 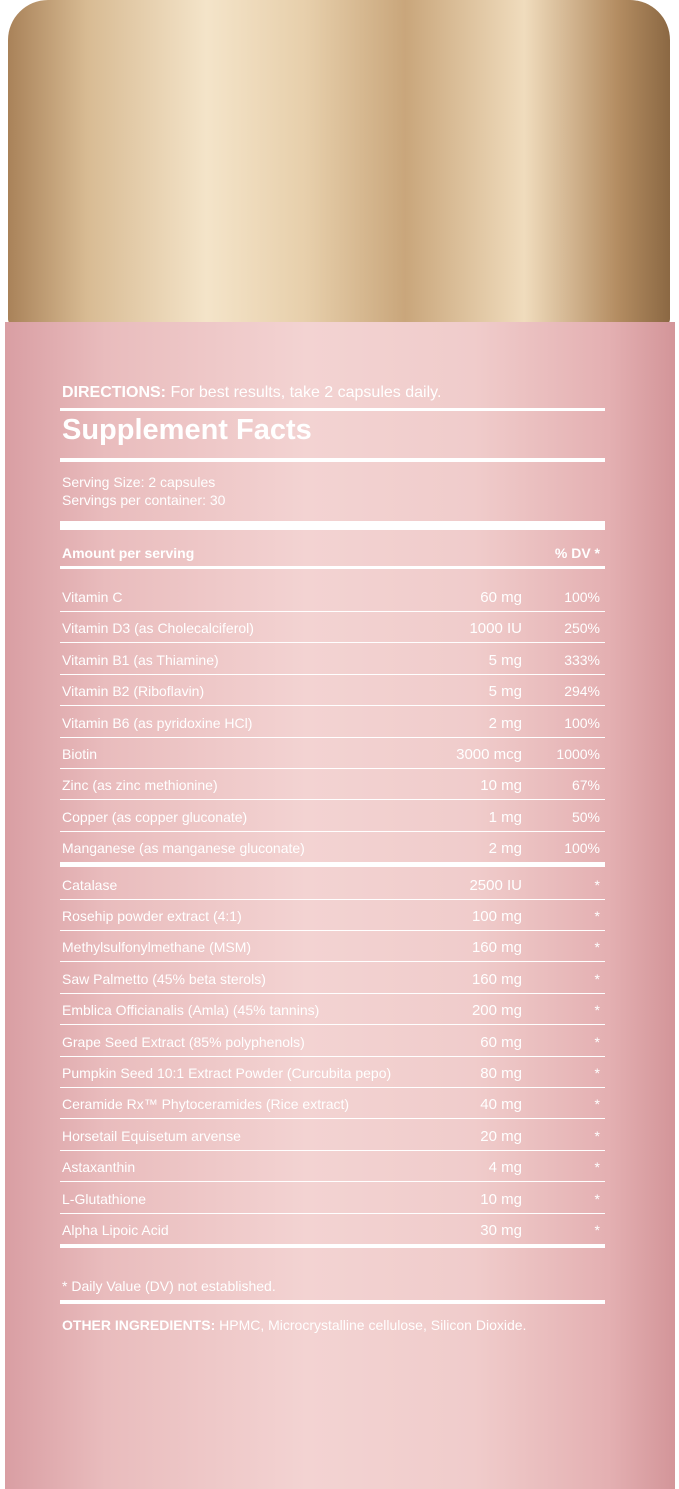 What do you see at coordinates (585, 816) in the screenshot?
I see `nutrient-dv: 50%` at bounding box center [585, 816].